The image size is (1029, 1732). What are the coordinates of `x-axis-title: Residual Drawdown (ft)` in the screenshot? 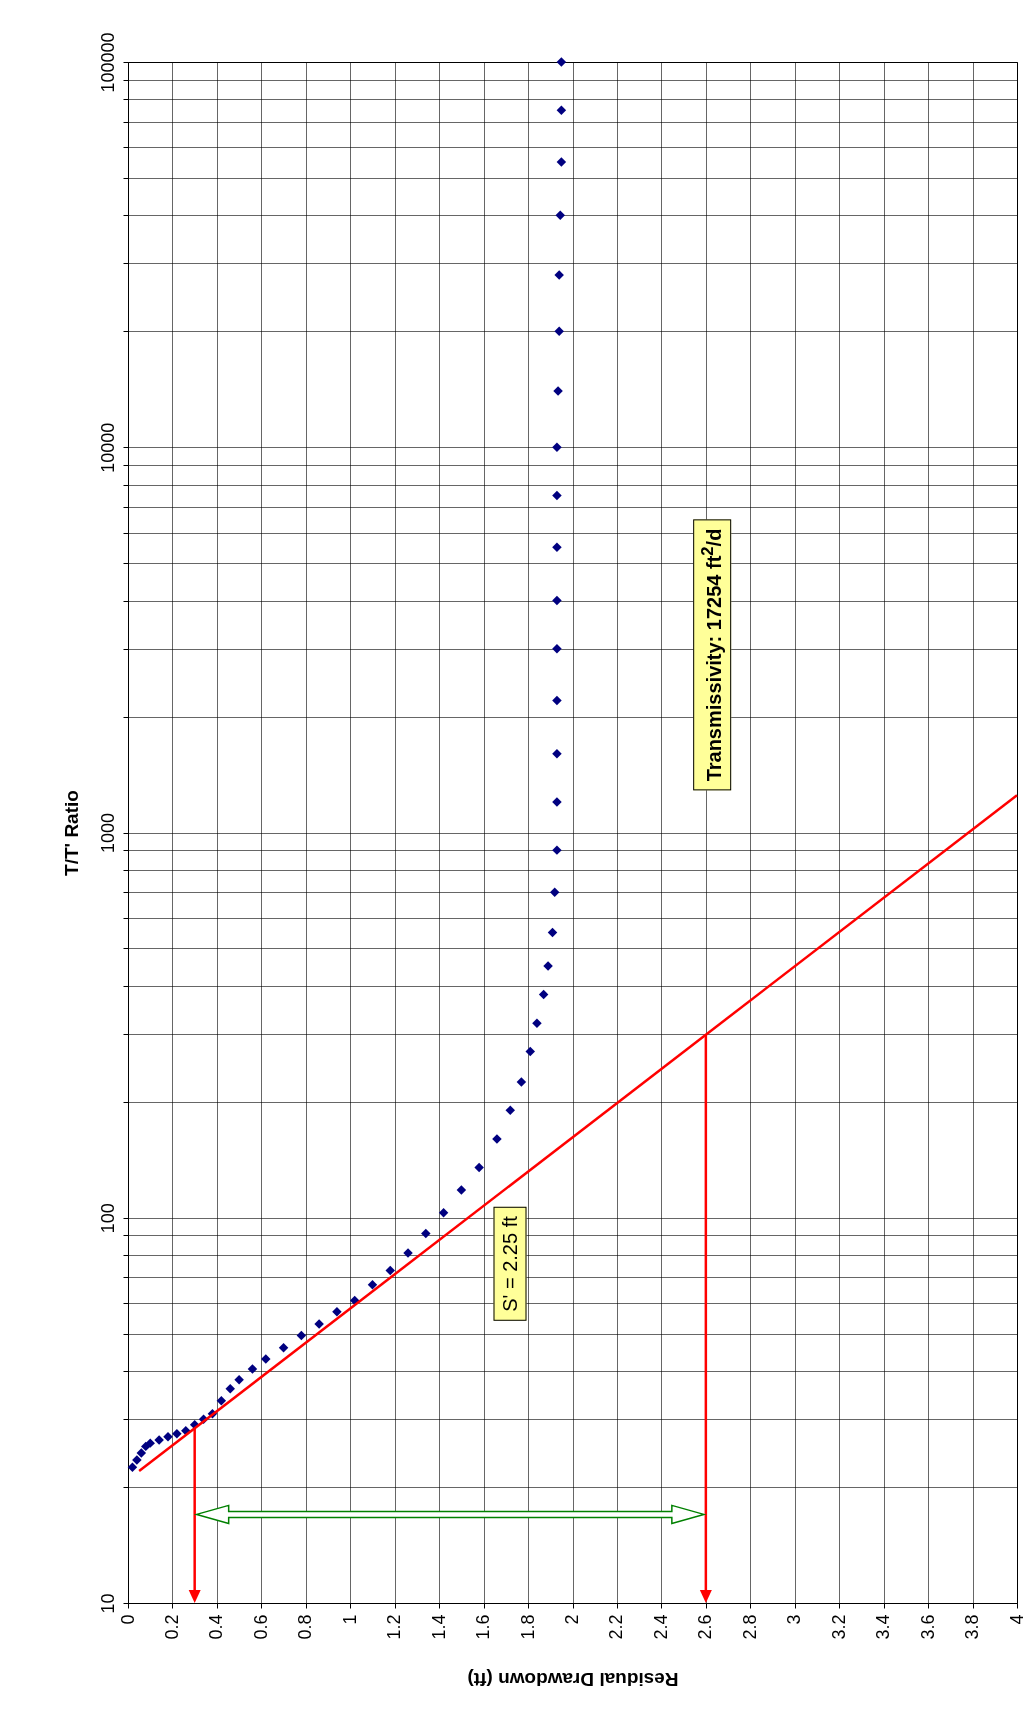 It's located at (573, 1679).